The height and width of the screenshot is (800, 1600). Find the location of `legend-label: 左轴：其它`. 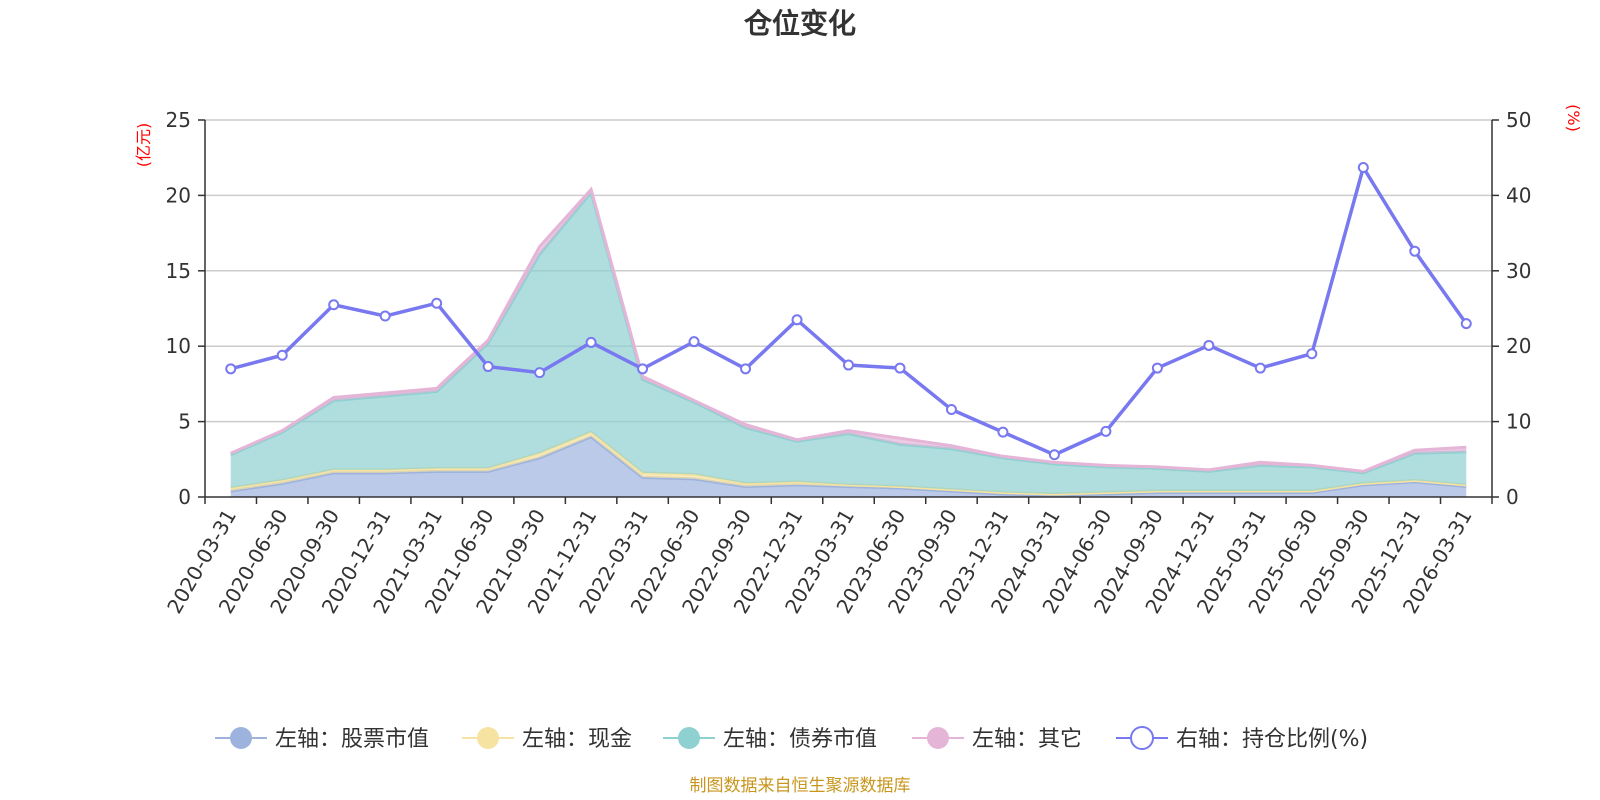

legend-label: 左轴：其它 is located at coordinates (1027, 739).